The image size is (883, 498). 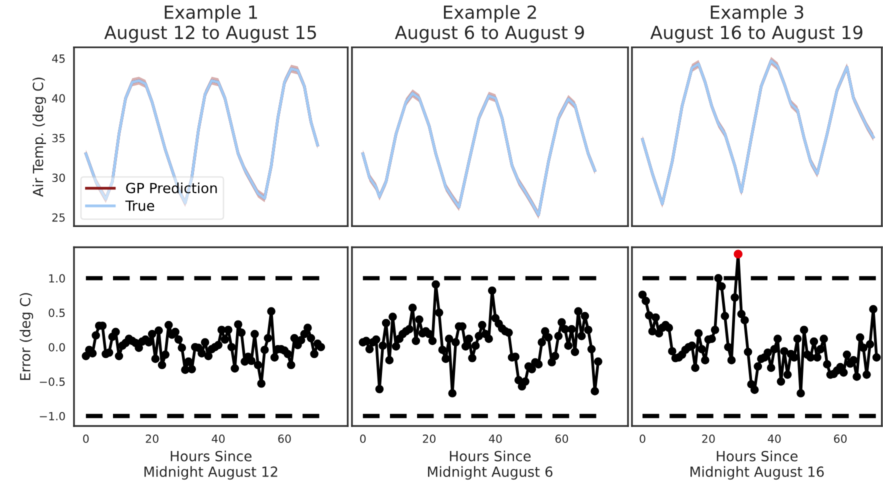 I want to click on y-tick-label: 0.0, so click(x=56, y=347).